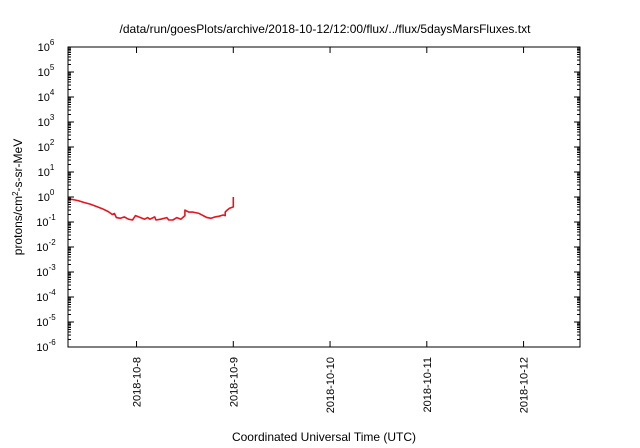  What do you see at coordinates (46, 271) in the screenshot?
I see `y-tick-label: 10⁻³` at bounding box center [46, 271].